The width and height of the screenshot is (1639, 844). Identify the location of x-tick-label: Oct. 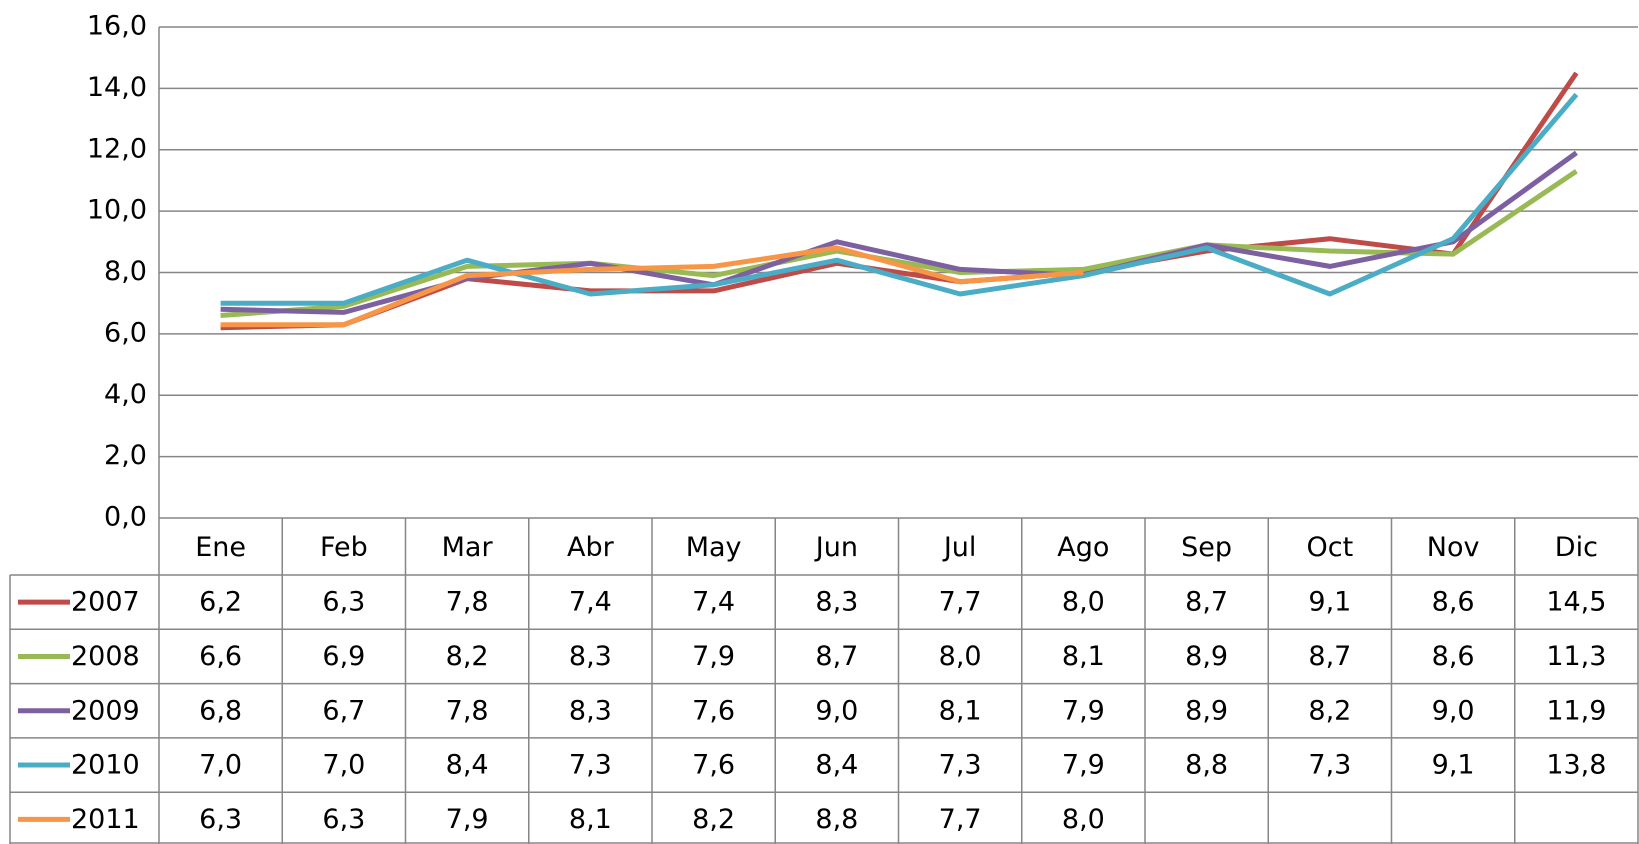
(1330, 547).